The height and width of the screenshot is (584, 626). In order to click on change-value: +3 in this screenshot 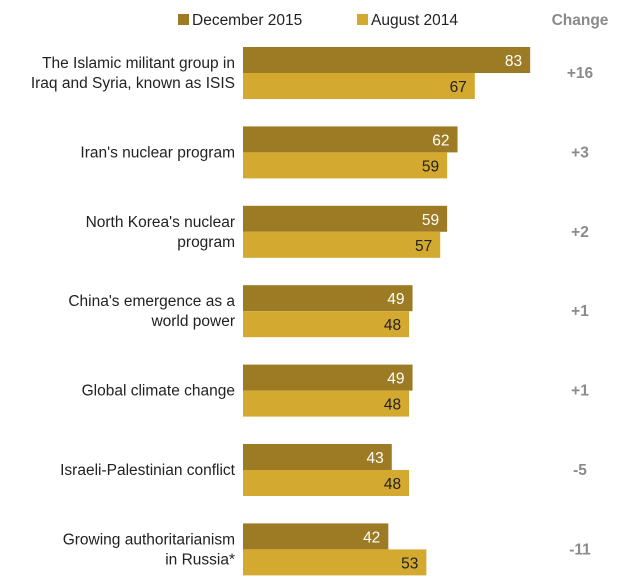, I will do `click(580, 152)`.